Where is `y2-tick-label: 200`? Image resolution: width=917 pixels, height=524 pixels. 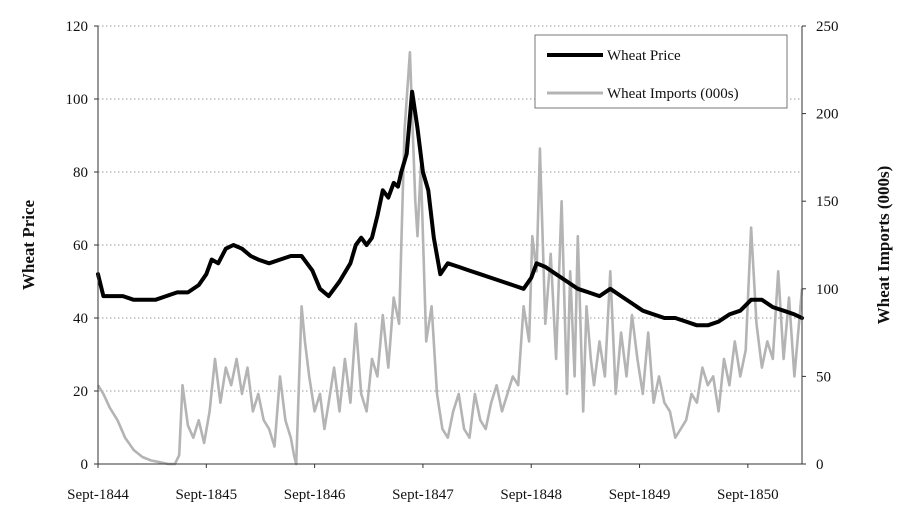 y2-tick-label: 200 is located at coordinates (827, 115).